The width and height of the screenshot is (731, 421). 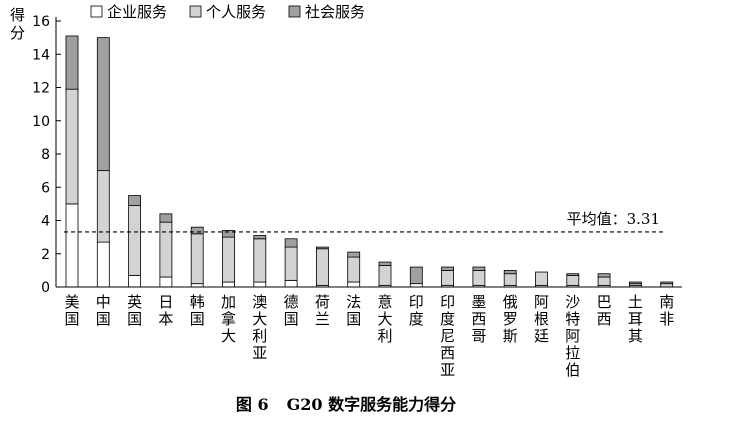 What do you see at coordinates (384, 319) in the screenshot?
I see `x-category-label: 意大利` at bounding box center [384, 319].